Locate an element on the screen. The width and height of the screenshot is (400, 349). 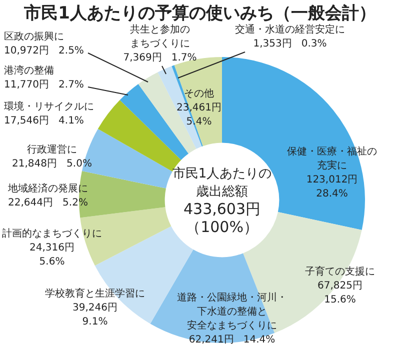
data-label: 123,012円 28.4% is located at coordinates (332, 187).